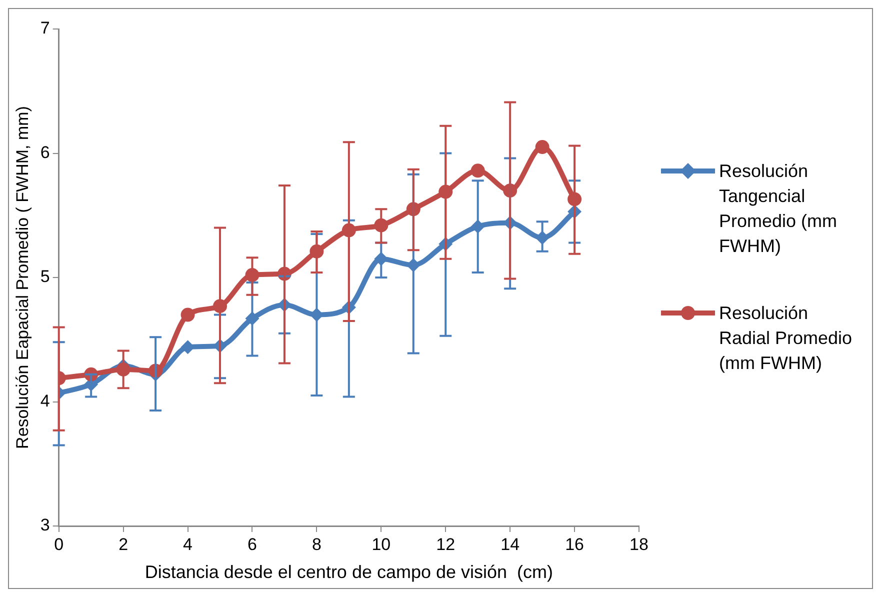  I want to click on x-tick-label: 10, so click(381, 544).